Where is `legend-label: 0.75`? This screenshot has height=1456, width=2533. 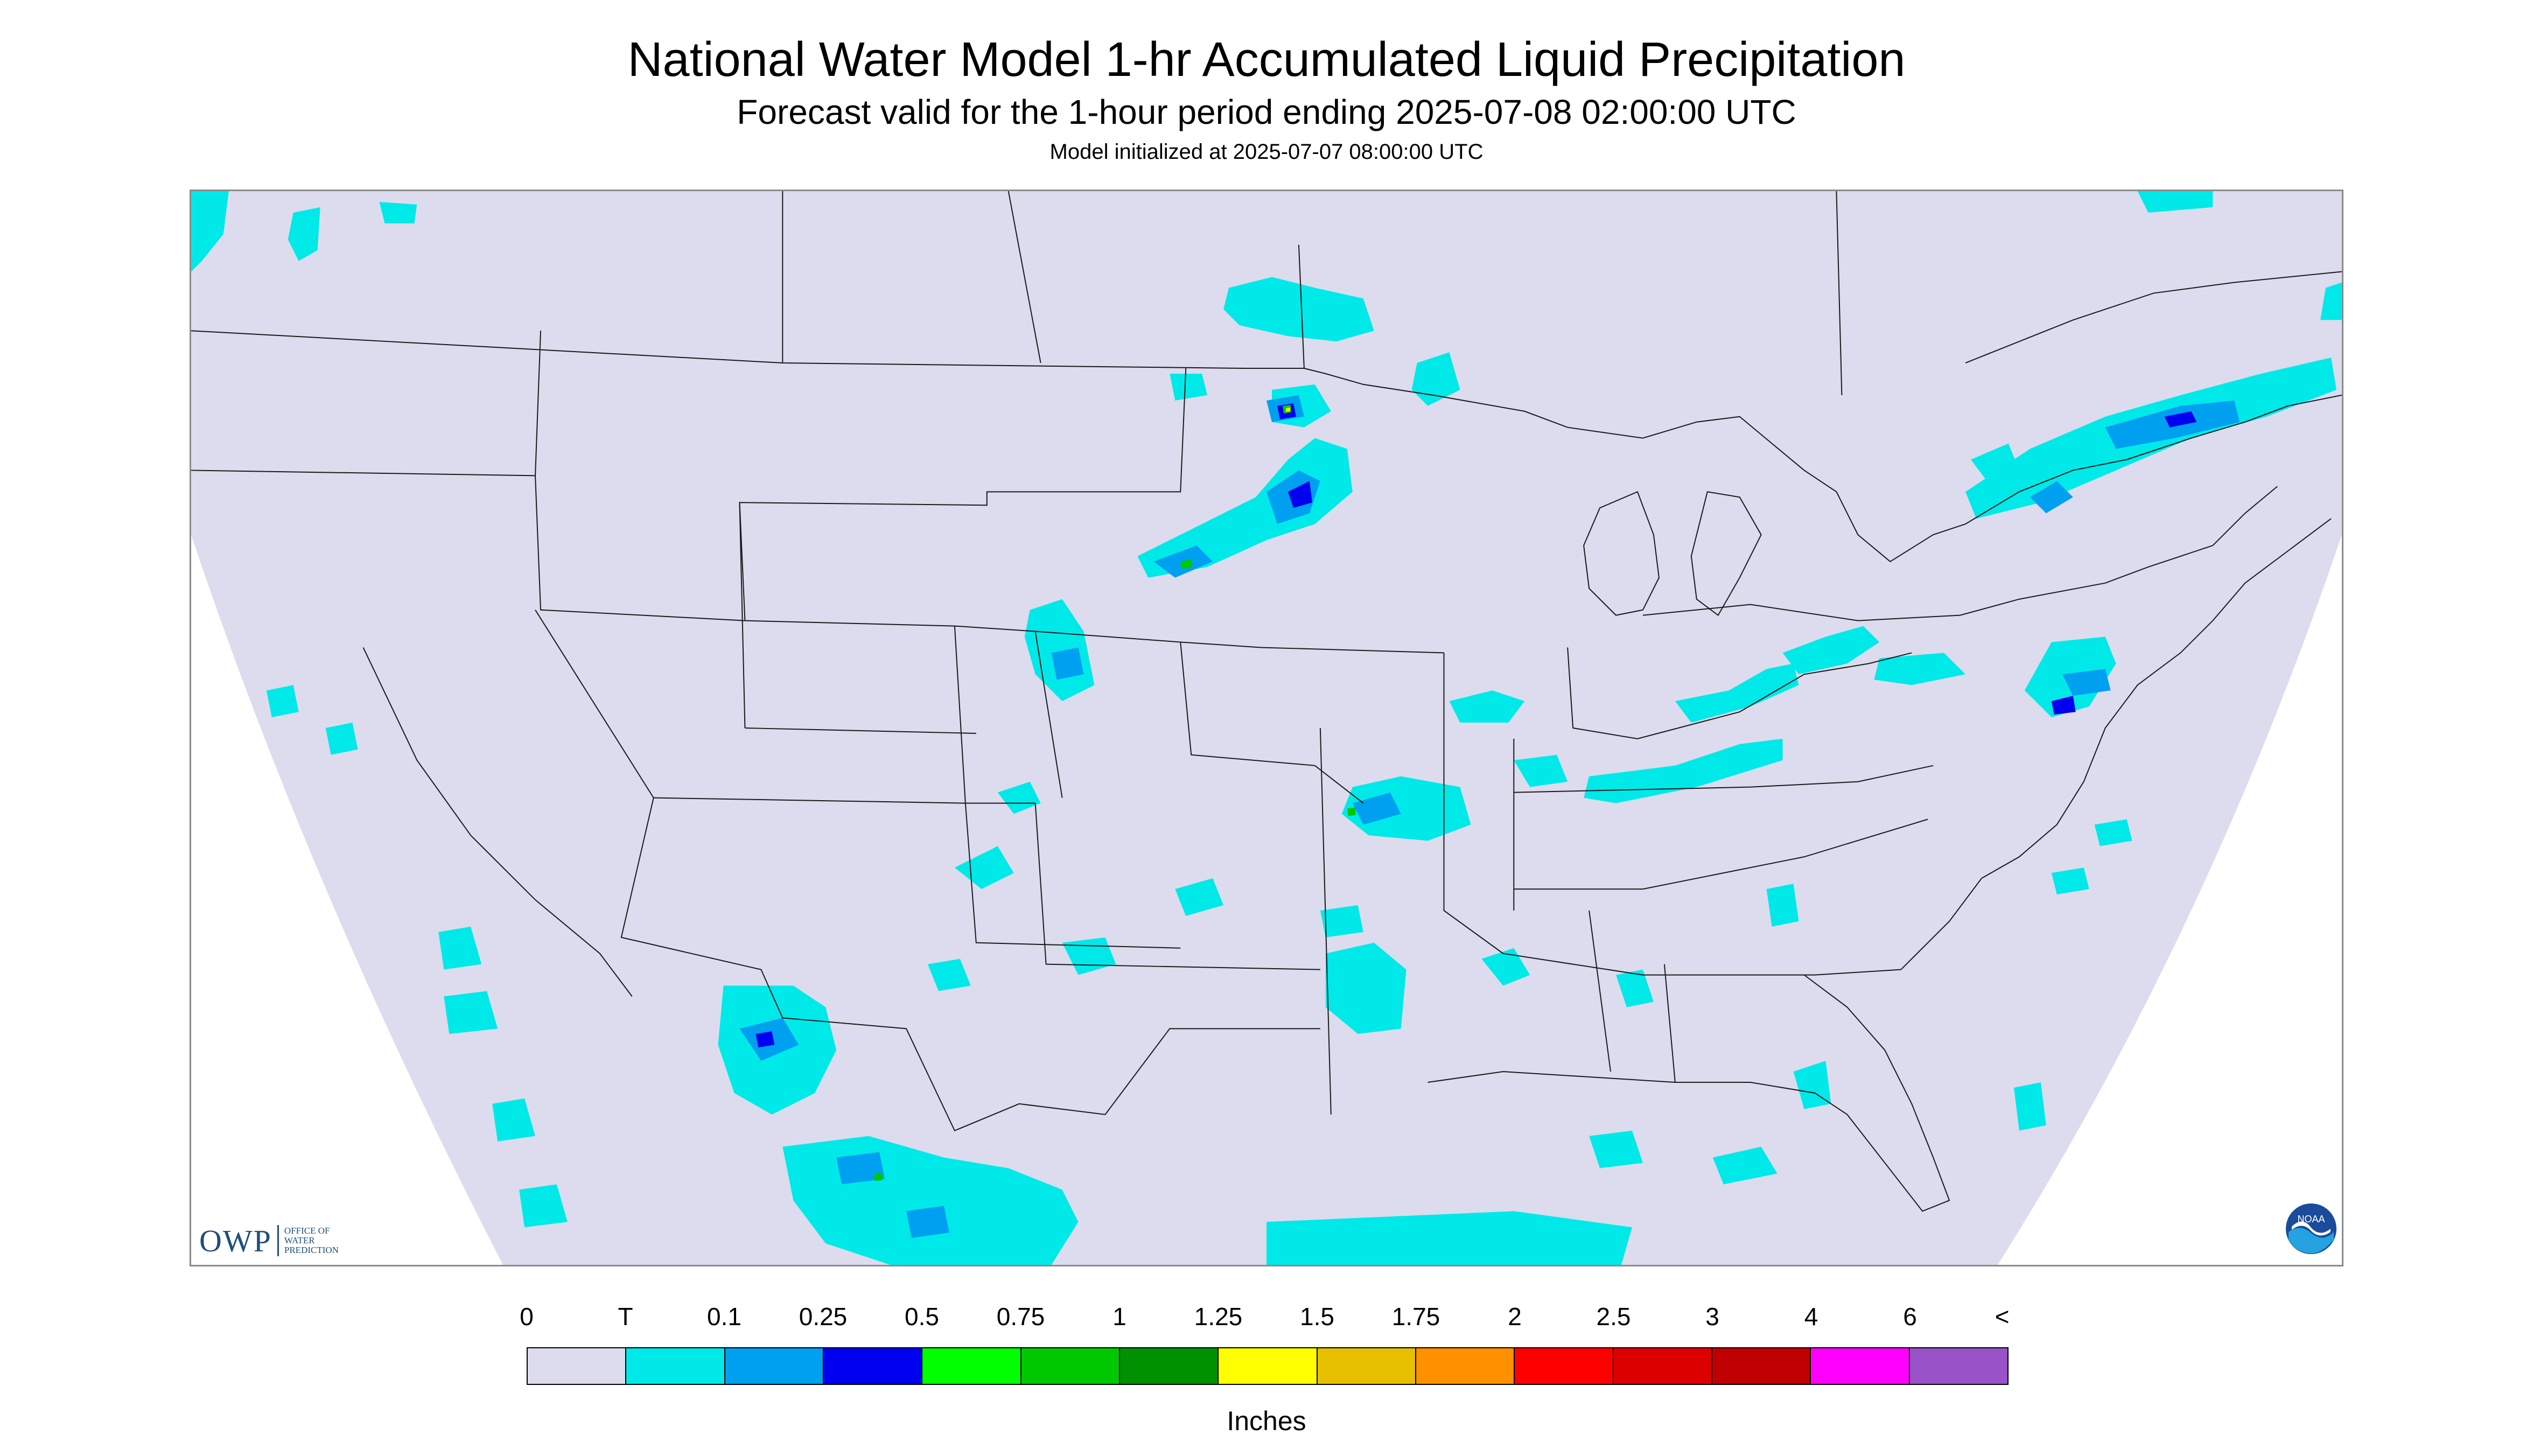 legend-label: 0.75 is located at coordinates (1021, 1317).